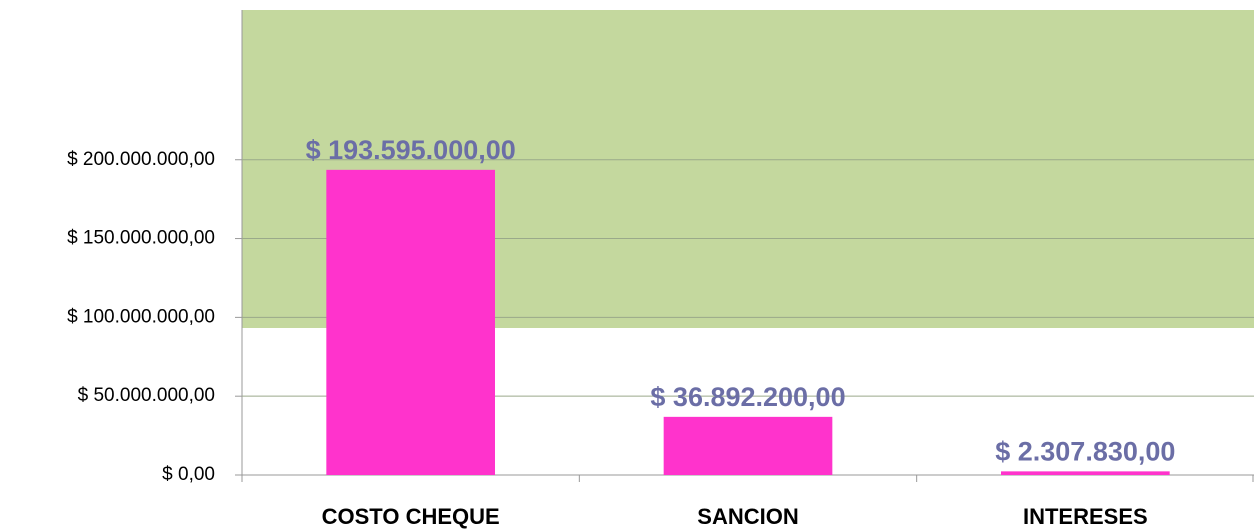  Describe the element at coordinates (146, 395) in the screenshot. I see `y-tick-label: $ 50.000.000,00` at that location.